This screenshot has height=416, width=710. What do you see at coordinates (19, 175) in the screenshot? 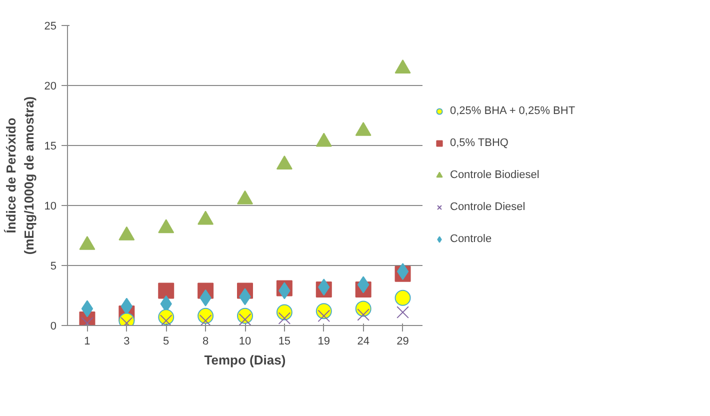
I see `y-axis-title: Índice de Peróxido (mEqg/1000g de amostra)` at bounding box center [19, 175].